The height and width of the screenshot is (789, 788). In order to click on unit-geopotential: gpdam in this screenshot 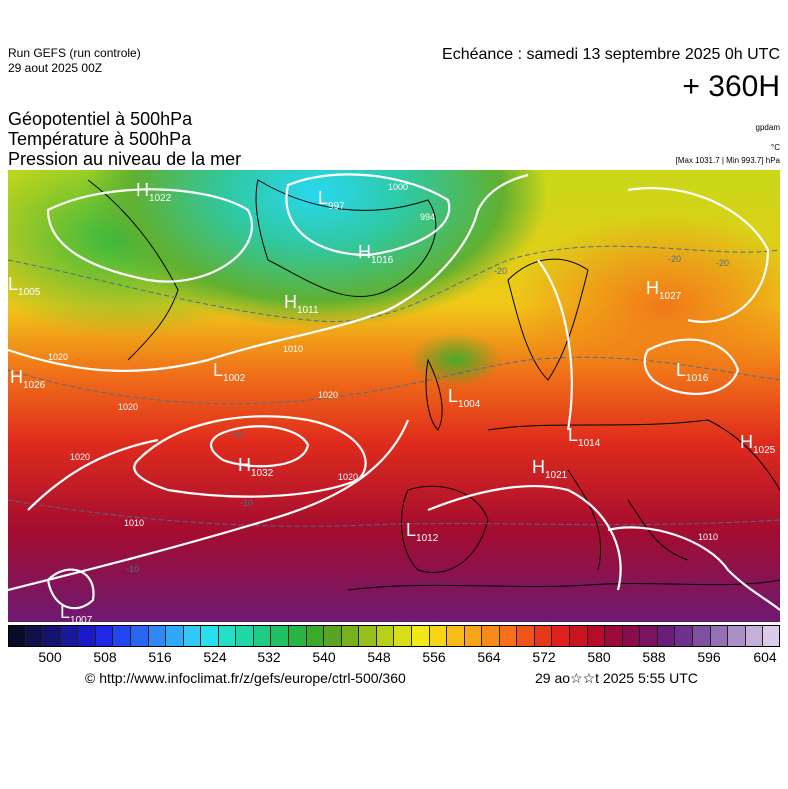, I will do `click(767, 127)`.